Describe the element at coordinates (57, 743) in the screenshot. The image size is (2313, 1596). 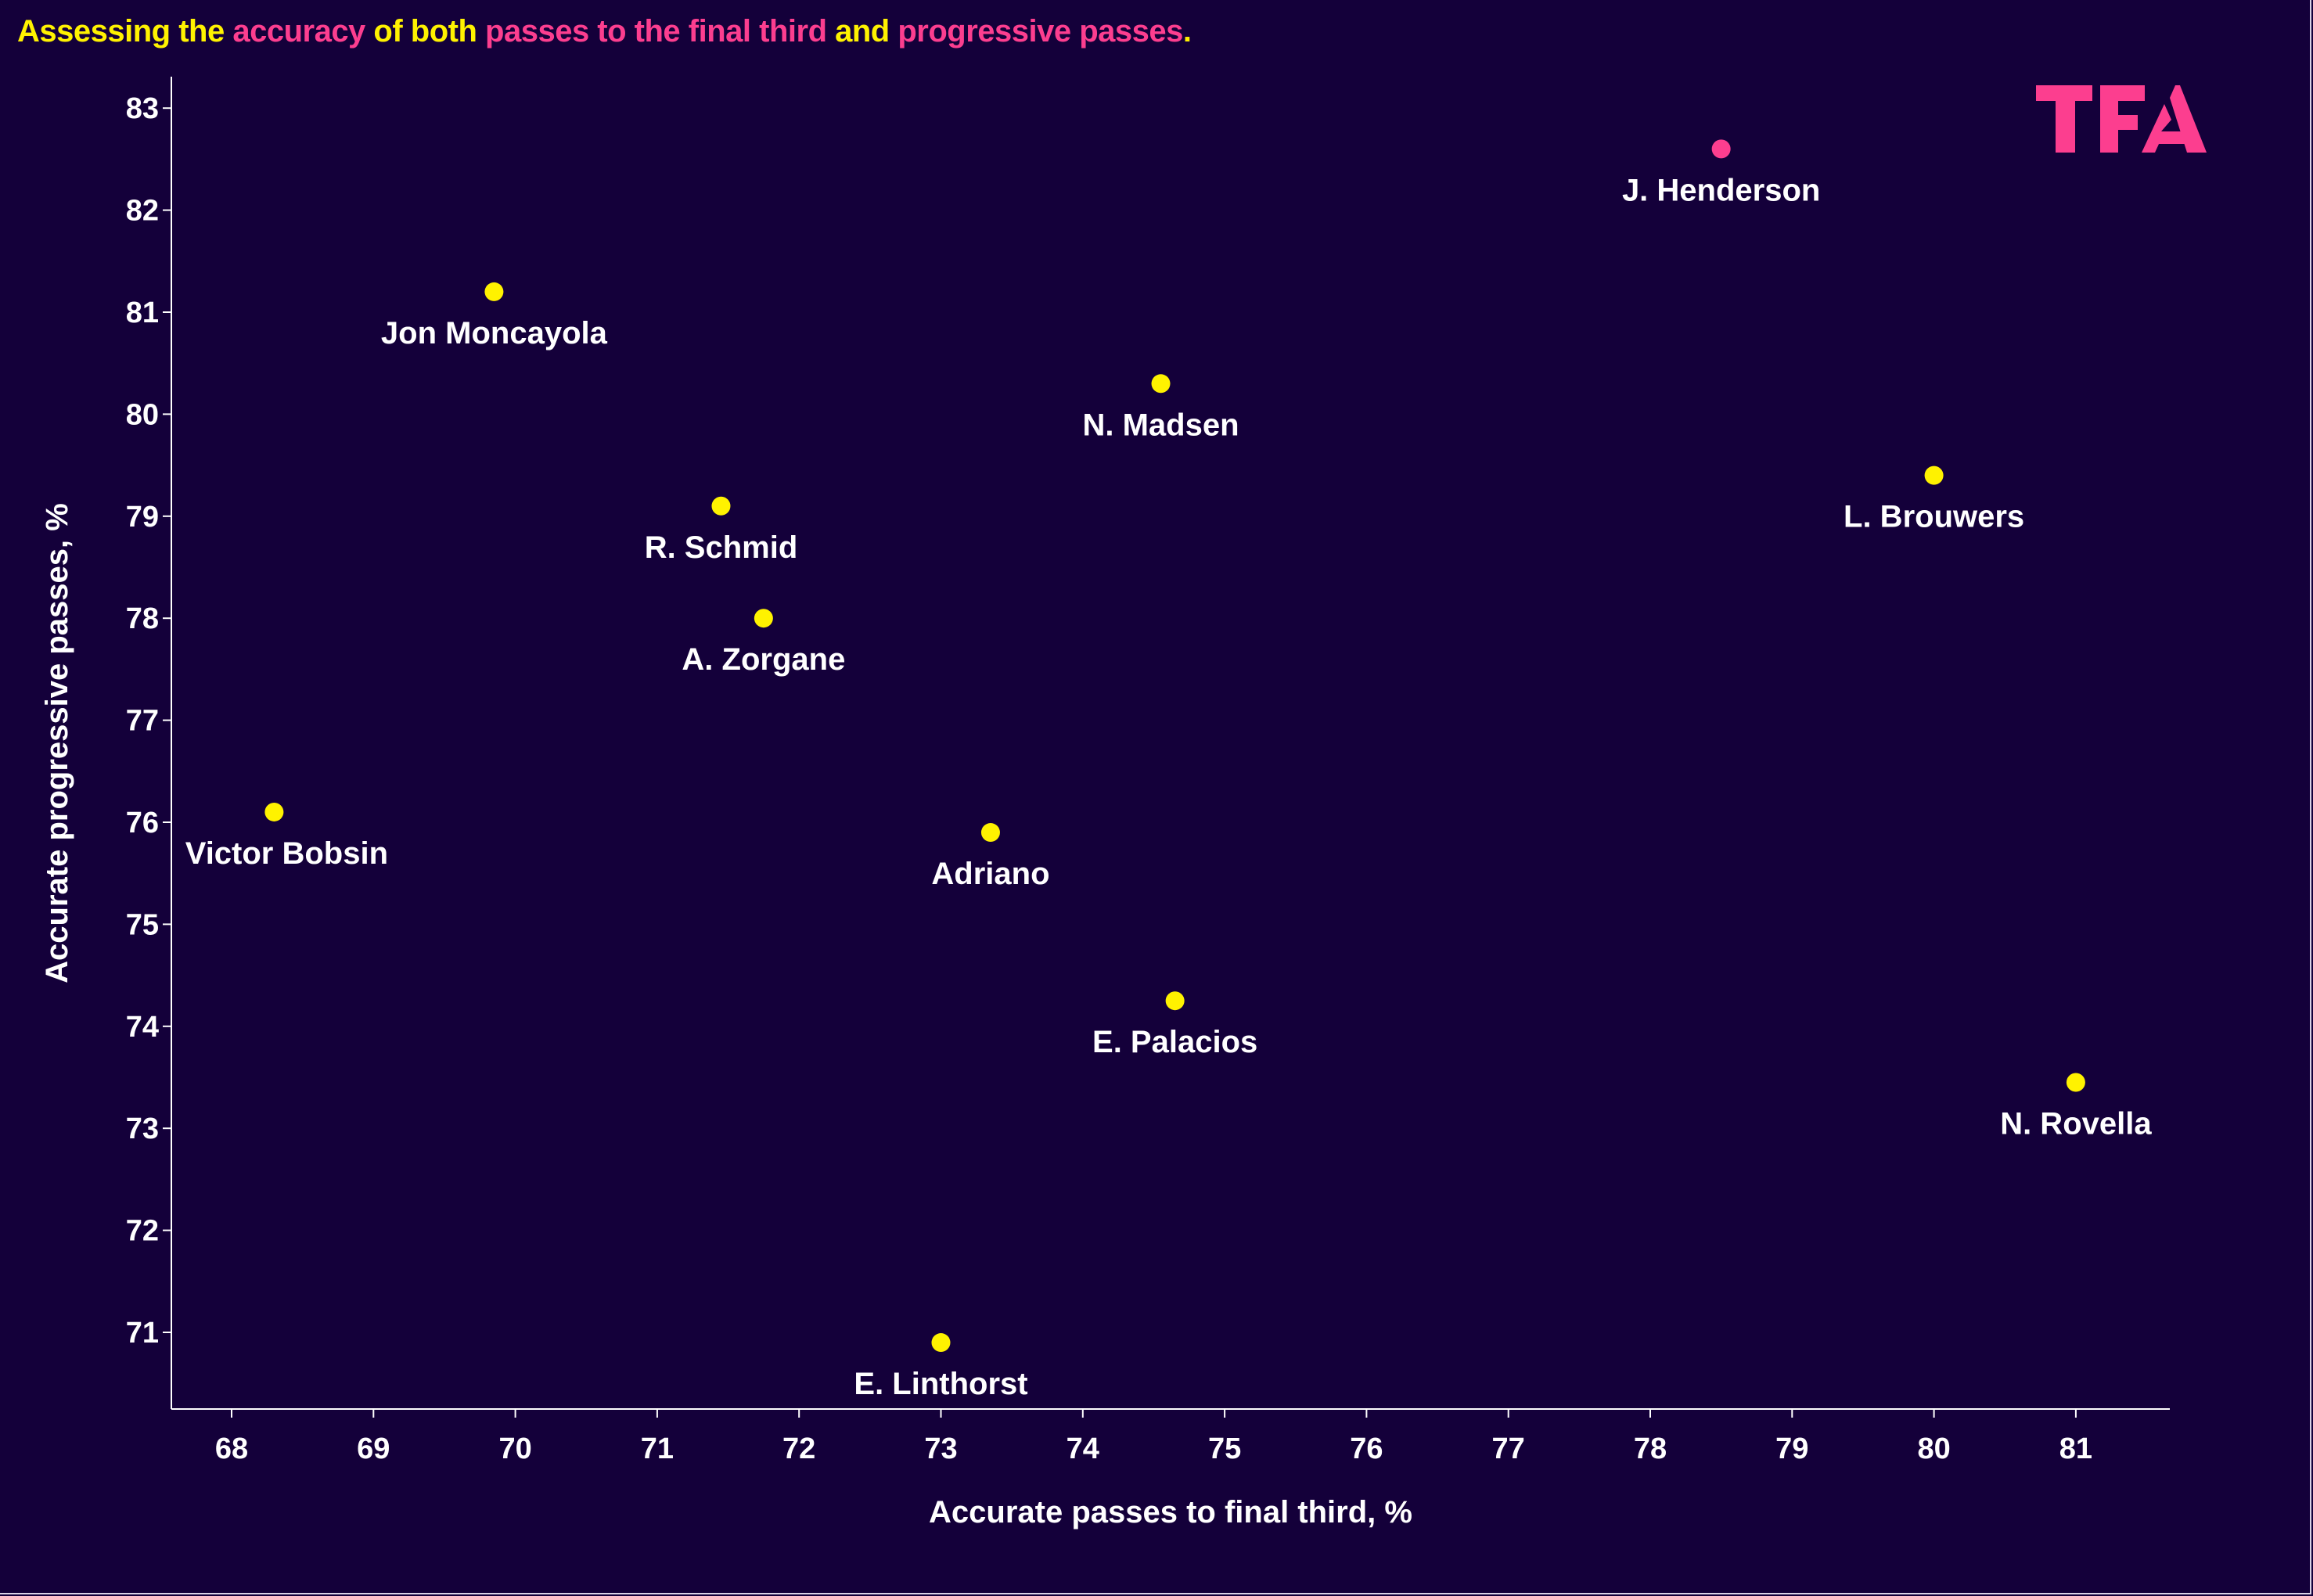
I see `y-axis-label: Accurate progressive passes, %` at that location.